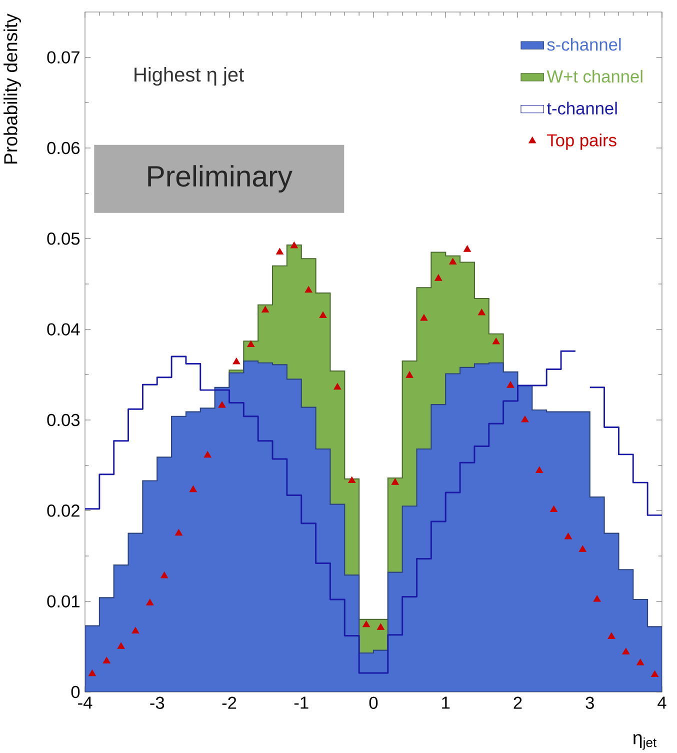  Describe the element at coordinates (12, 89) in the screenshot. I see `y-axis-title: Probability density` at that location.